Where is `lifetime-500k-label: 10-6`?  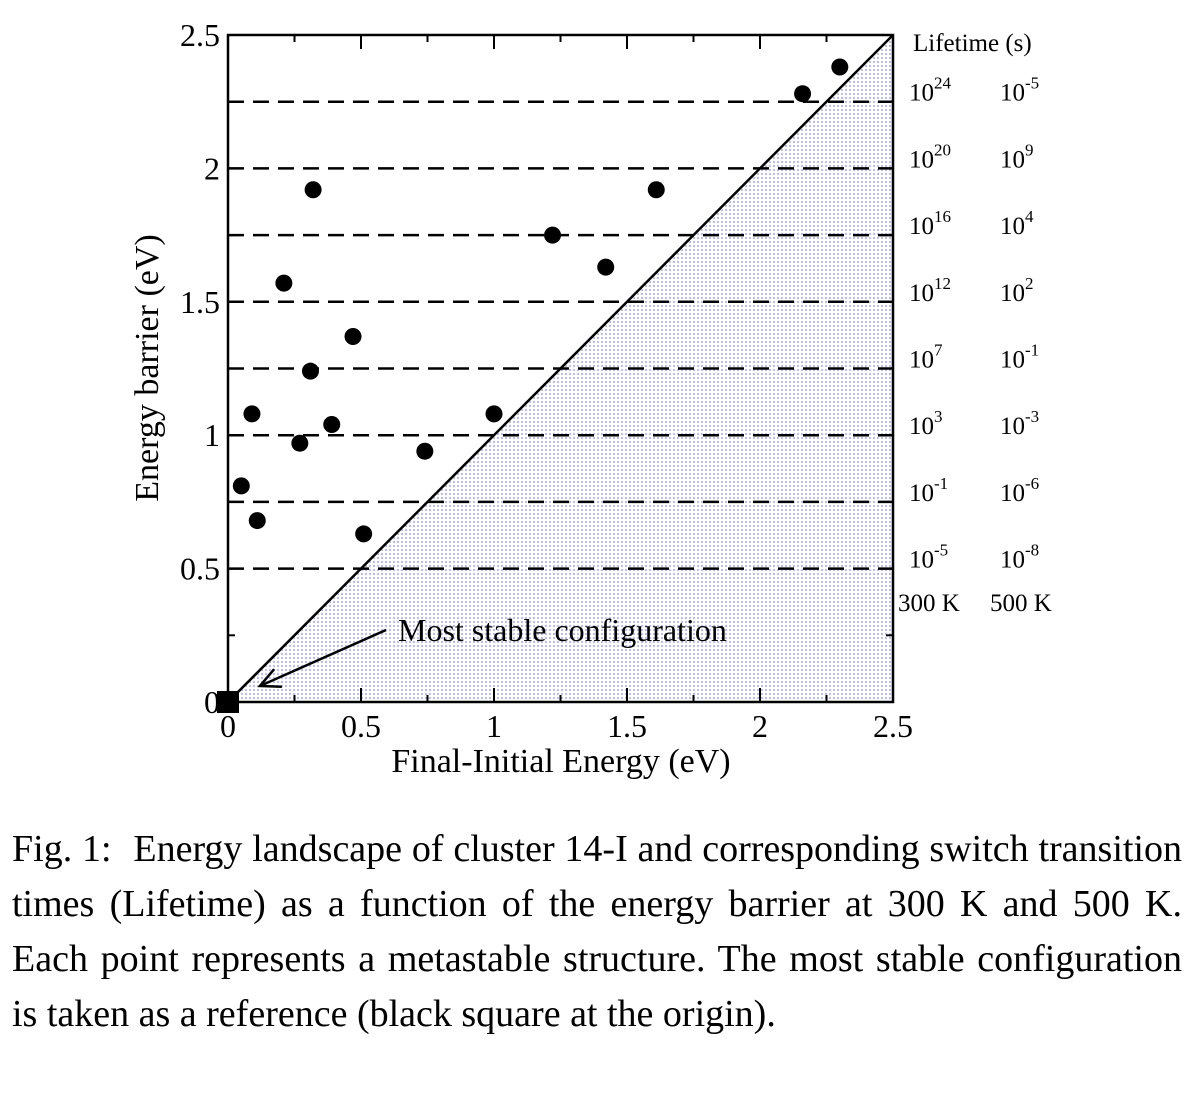 lifetime-500k-label: 10-6 is located at coordinates (1019, 490).